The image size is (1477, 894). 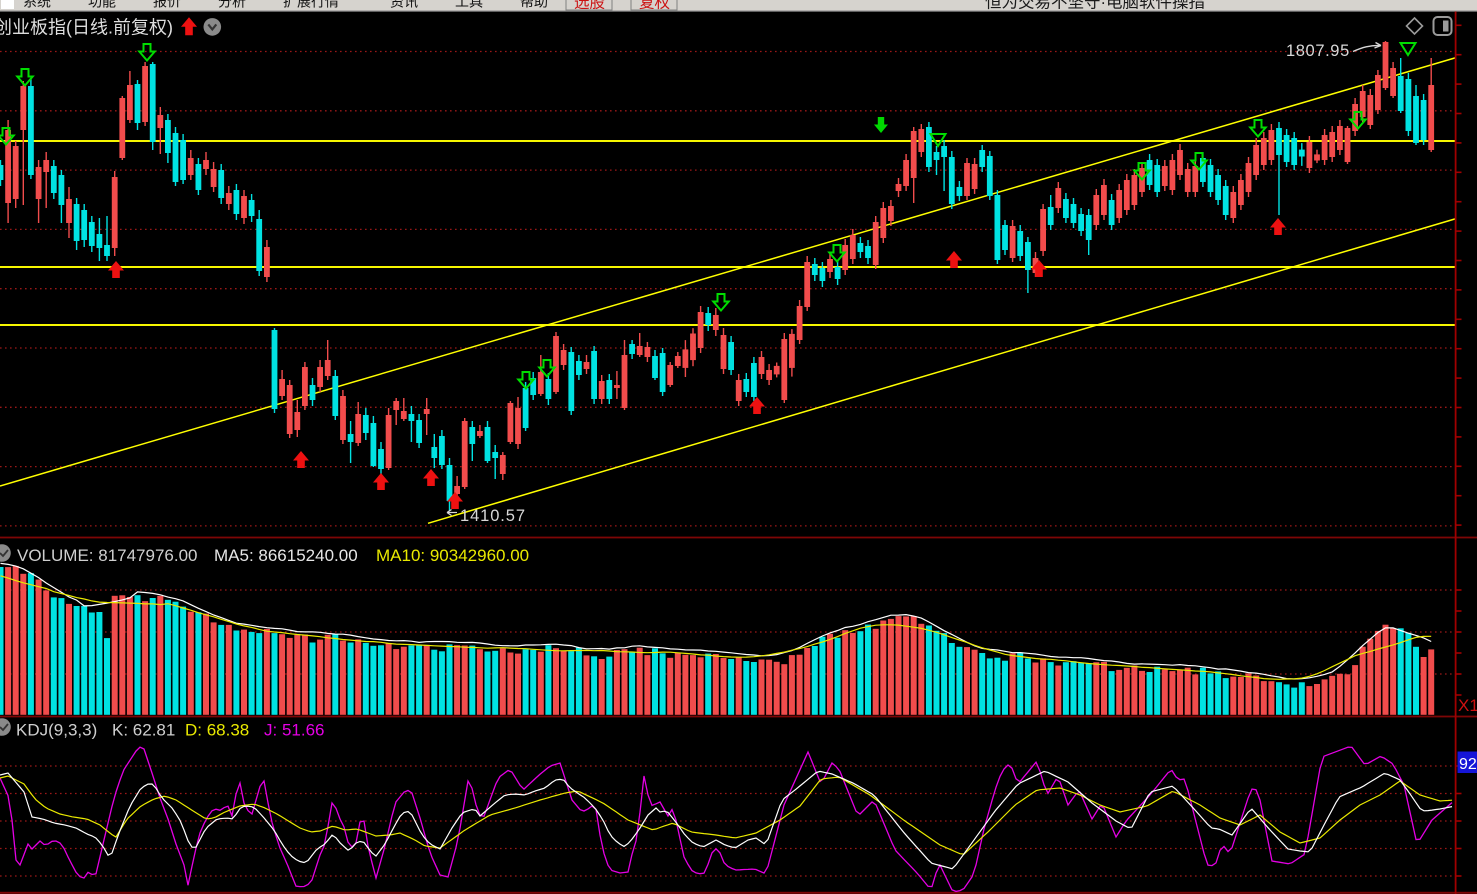 What do you see at coordinates (452, 555) in the screenshot?
I see `svg-text: MA10: 90342960.00` at bounding box center [452, 555].